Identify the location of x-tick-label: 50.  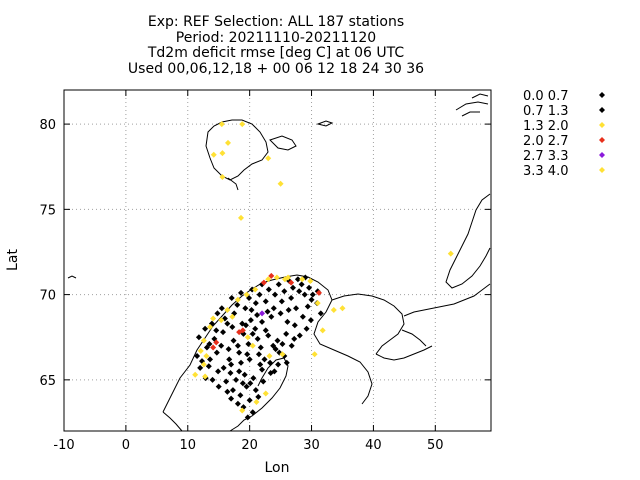
(435, 445).